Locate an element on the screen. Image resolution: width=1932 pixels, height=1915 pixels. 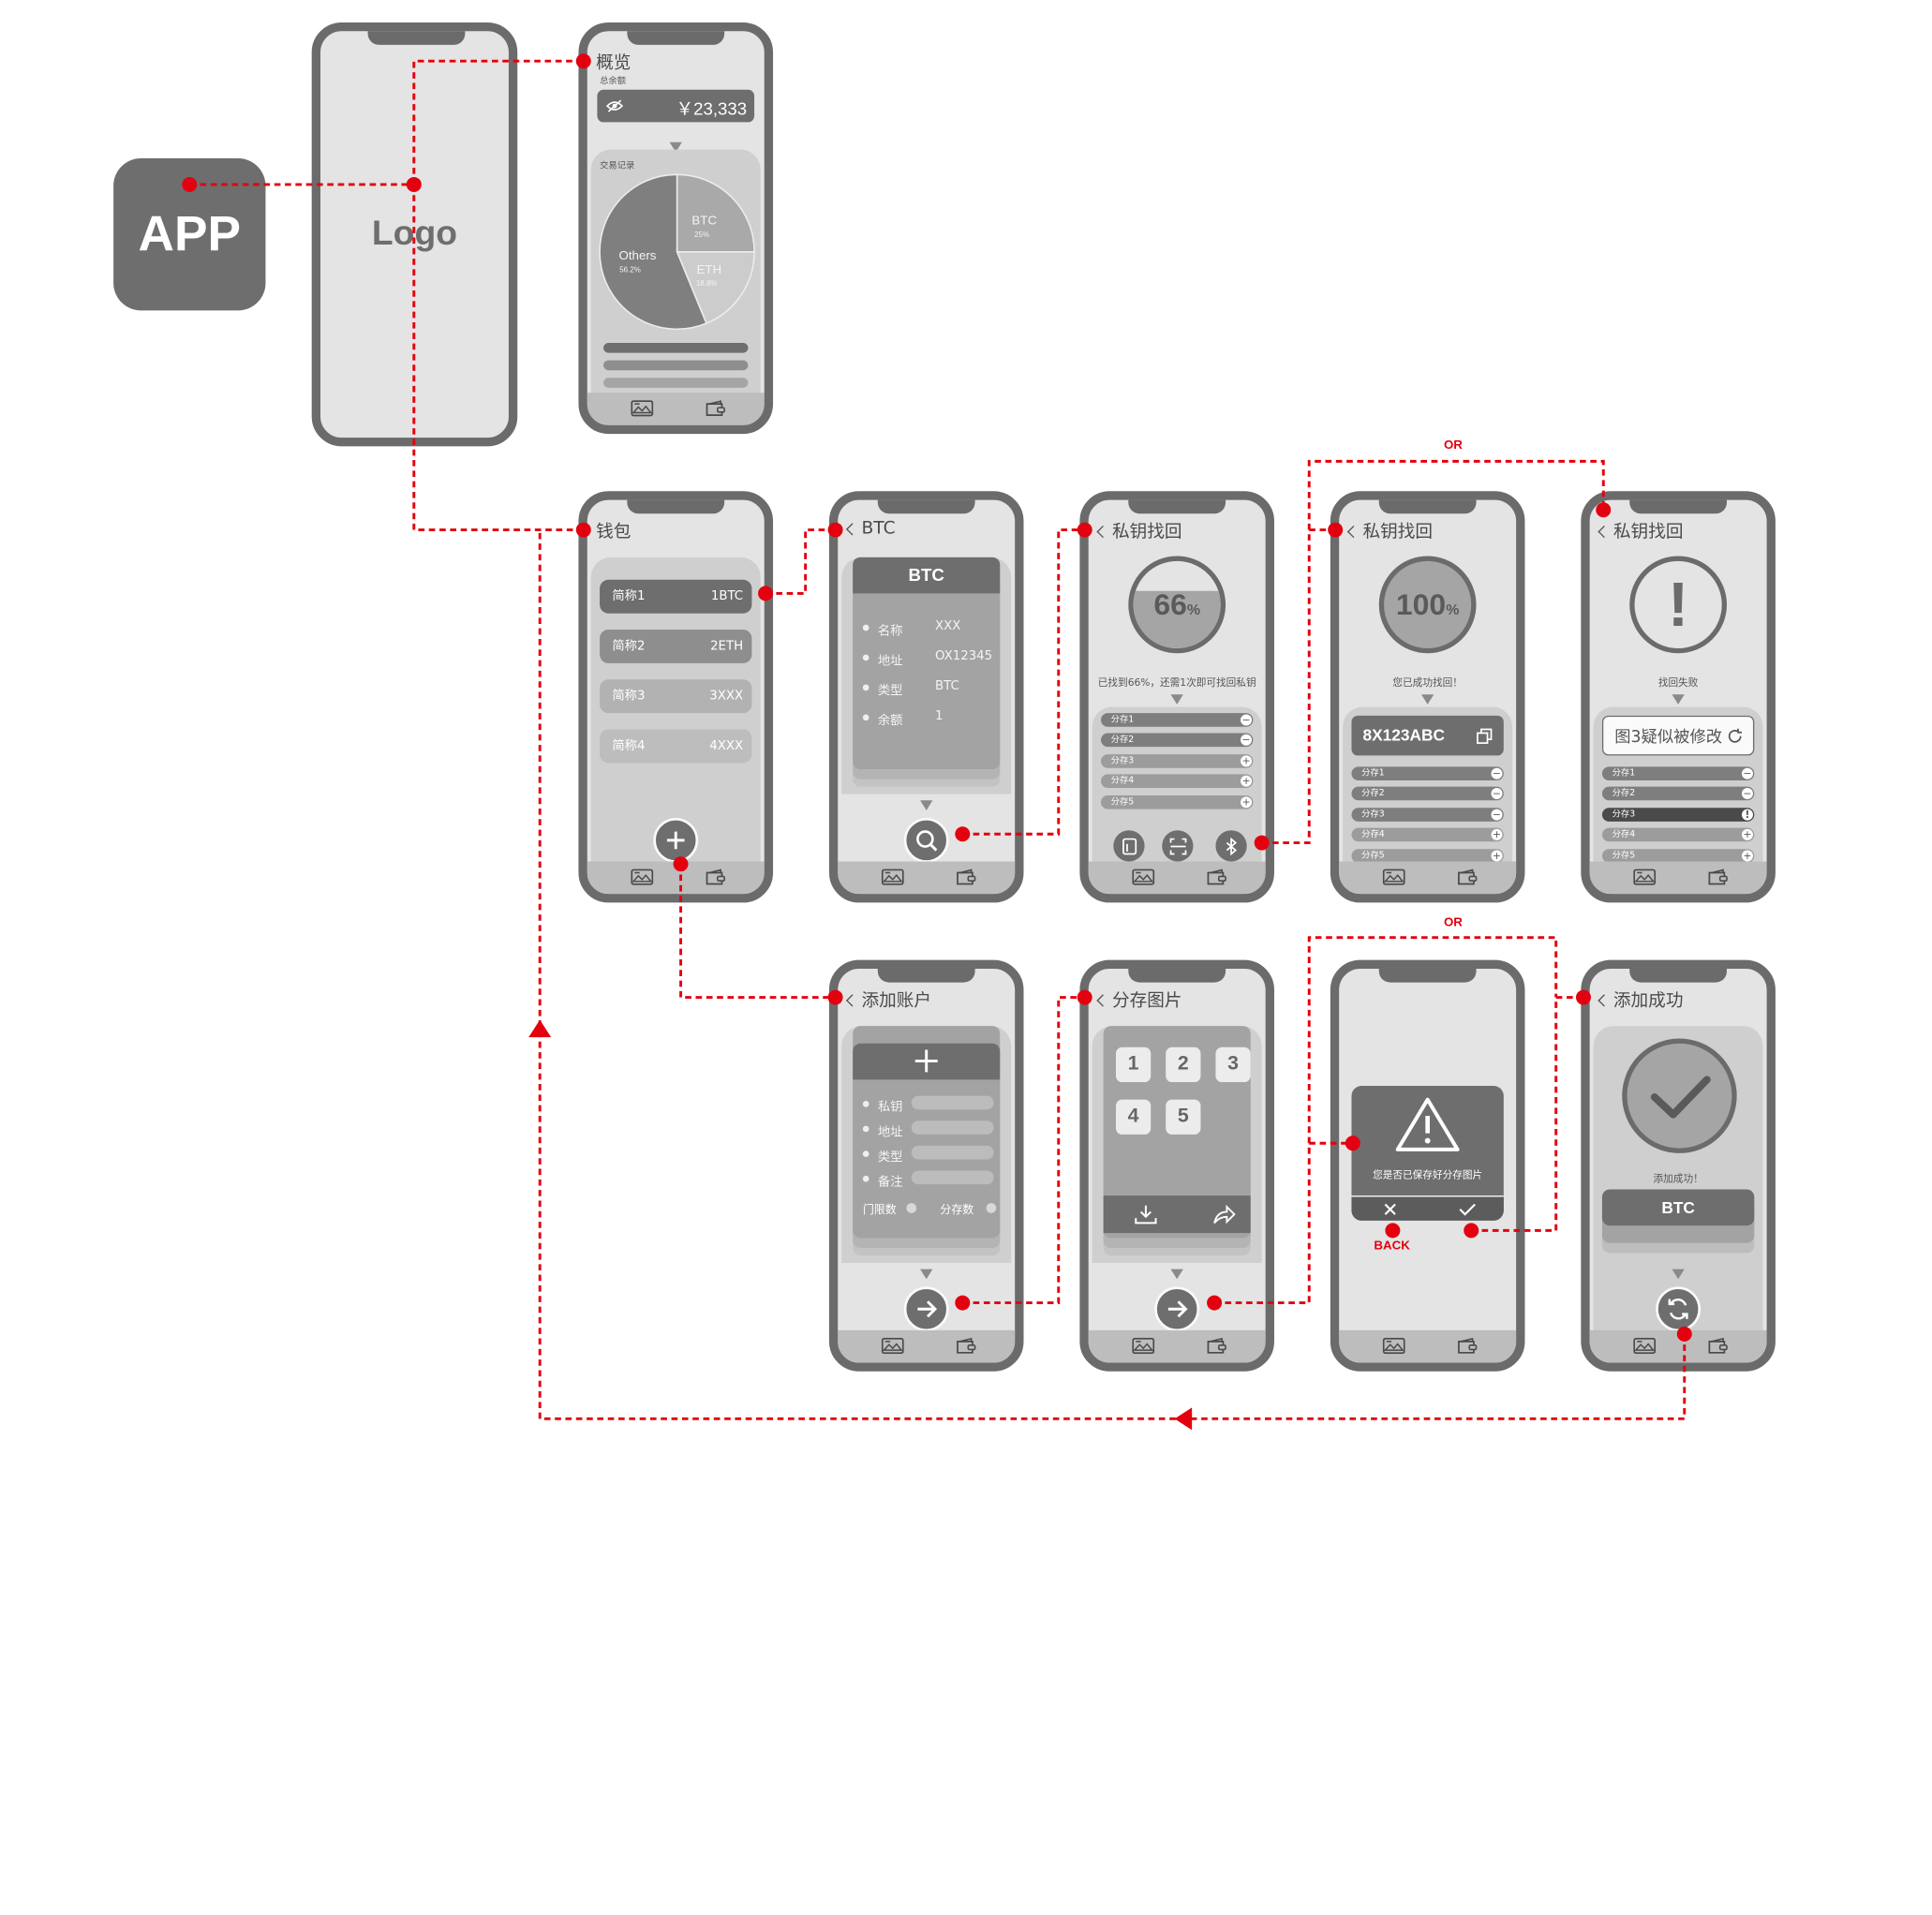
check-icon is located at coordinates (1468, 1210).